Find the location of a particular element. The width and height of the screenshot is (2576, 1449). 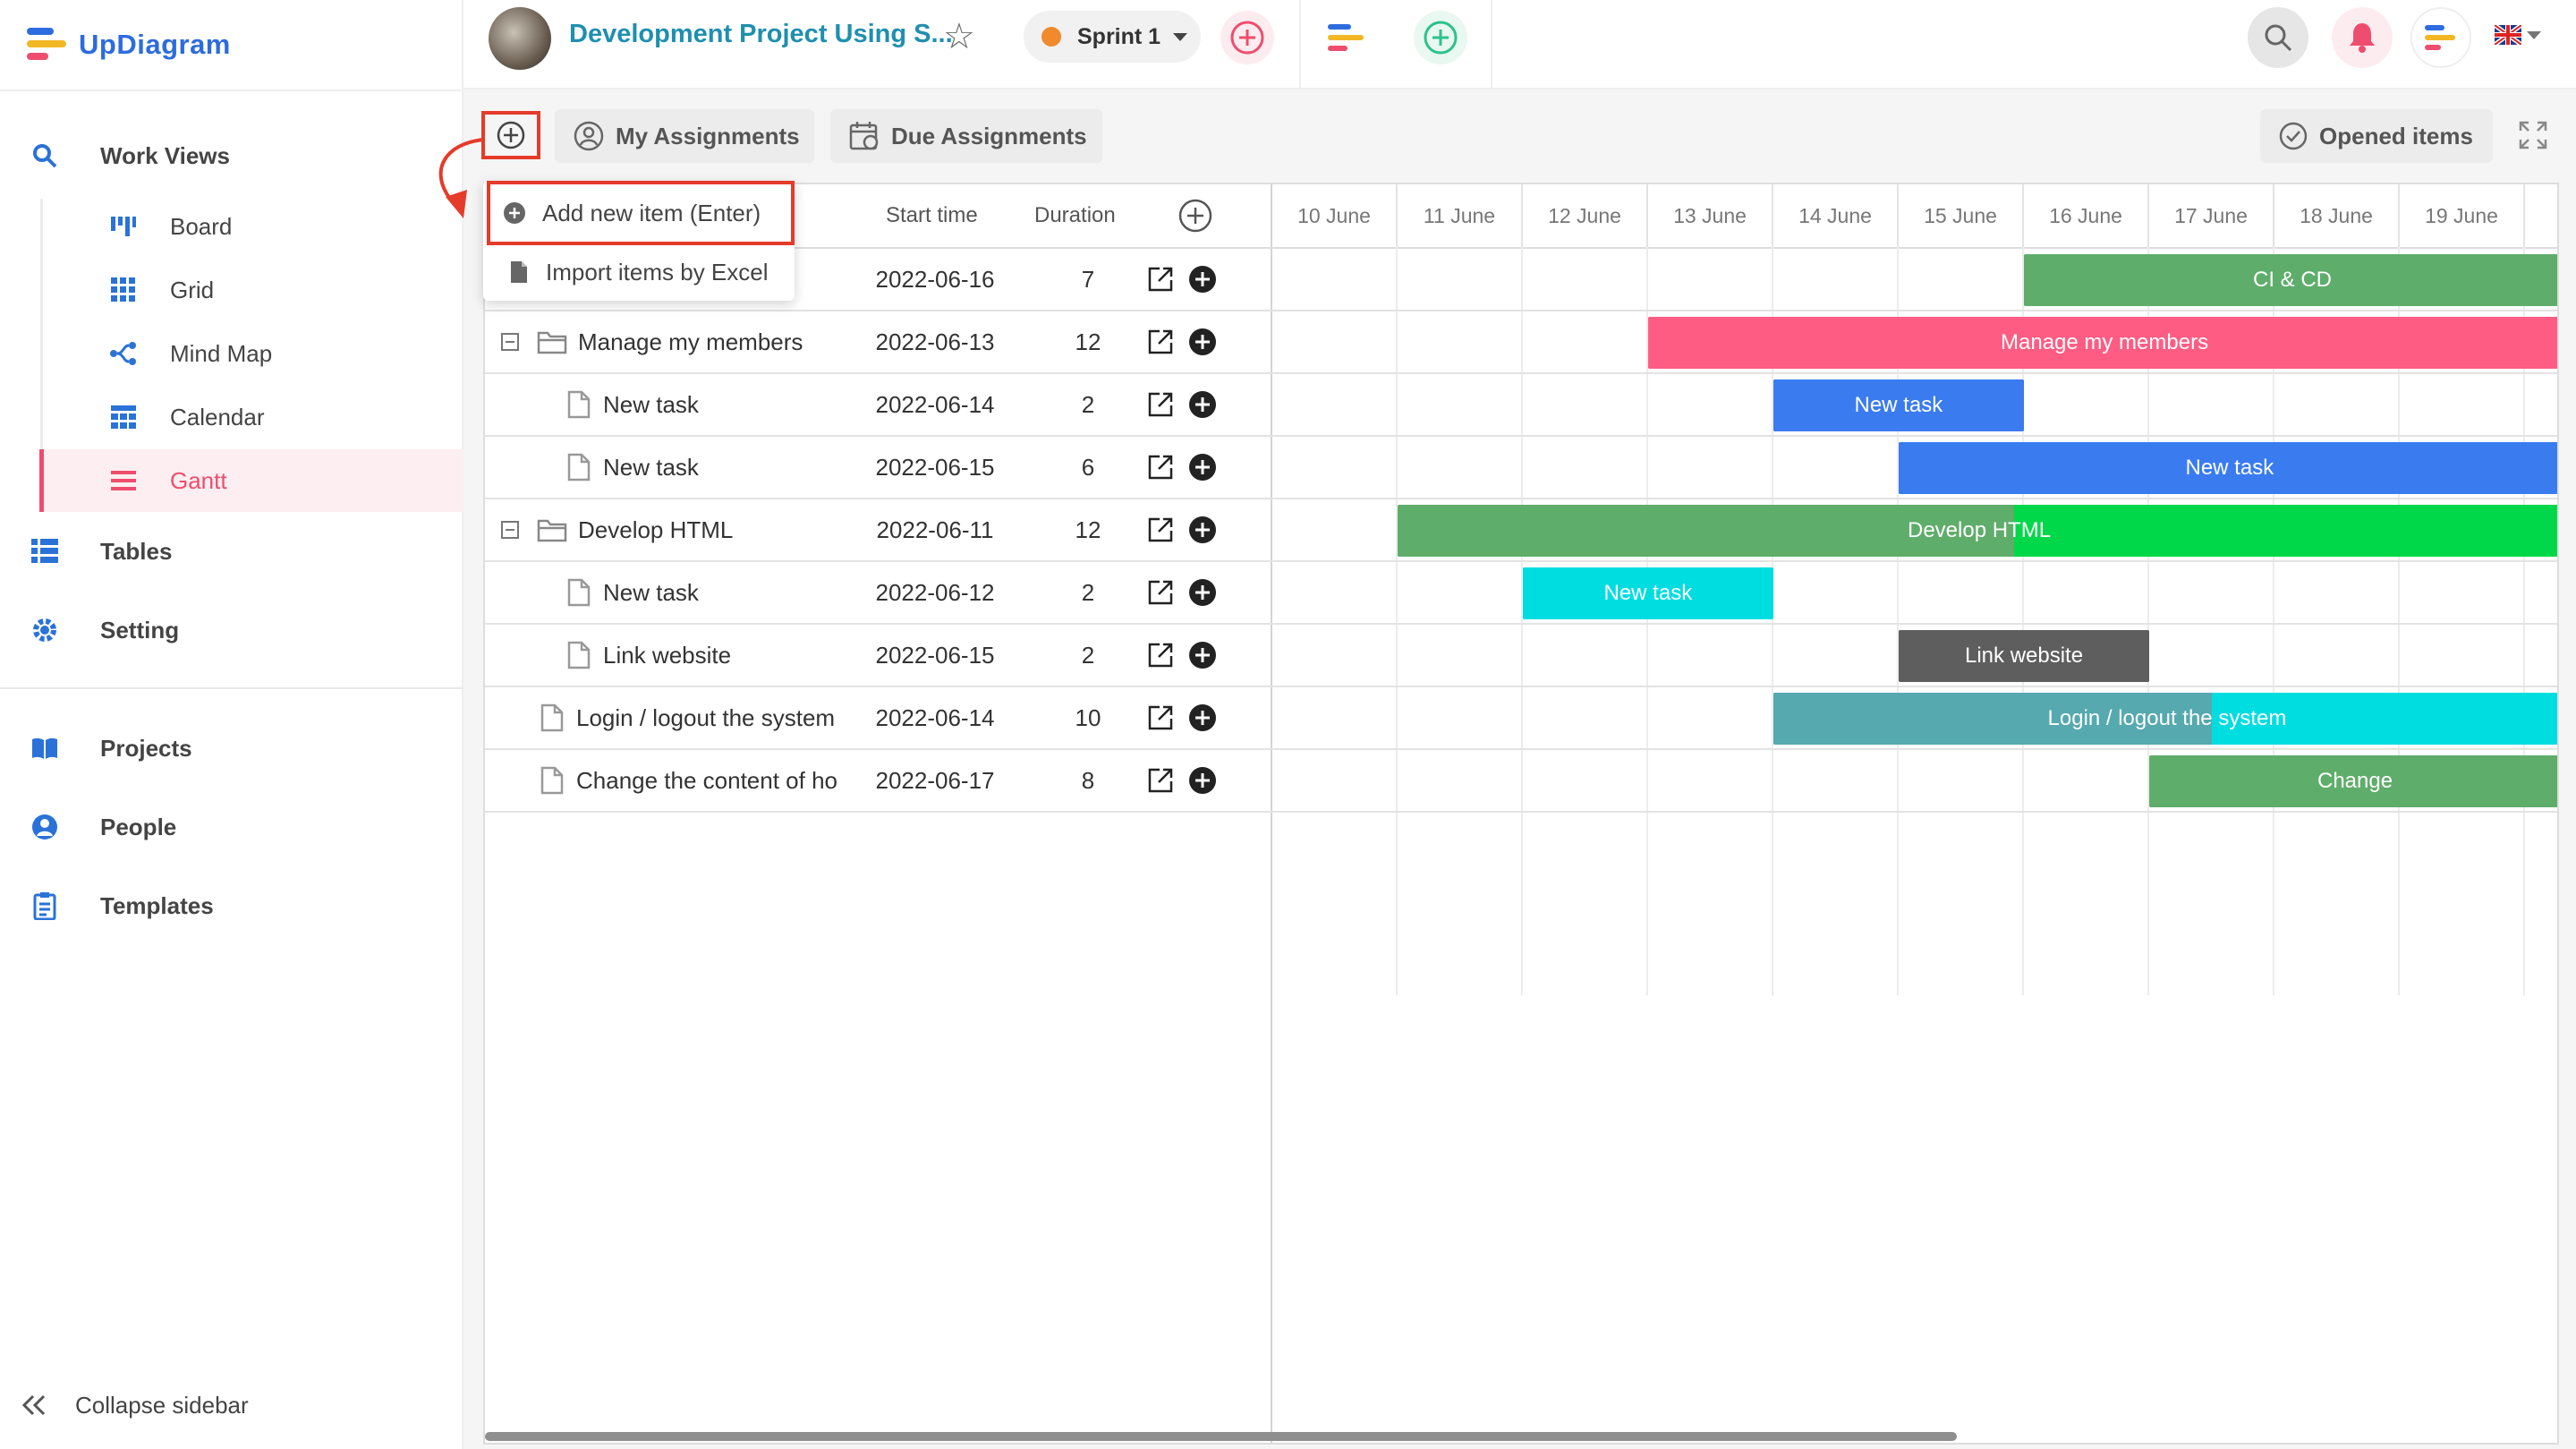

column-header-start-time: Start time is located at coordinates (932, 215).